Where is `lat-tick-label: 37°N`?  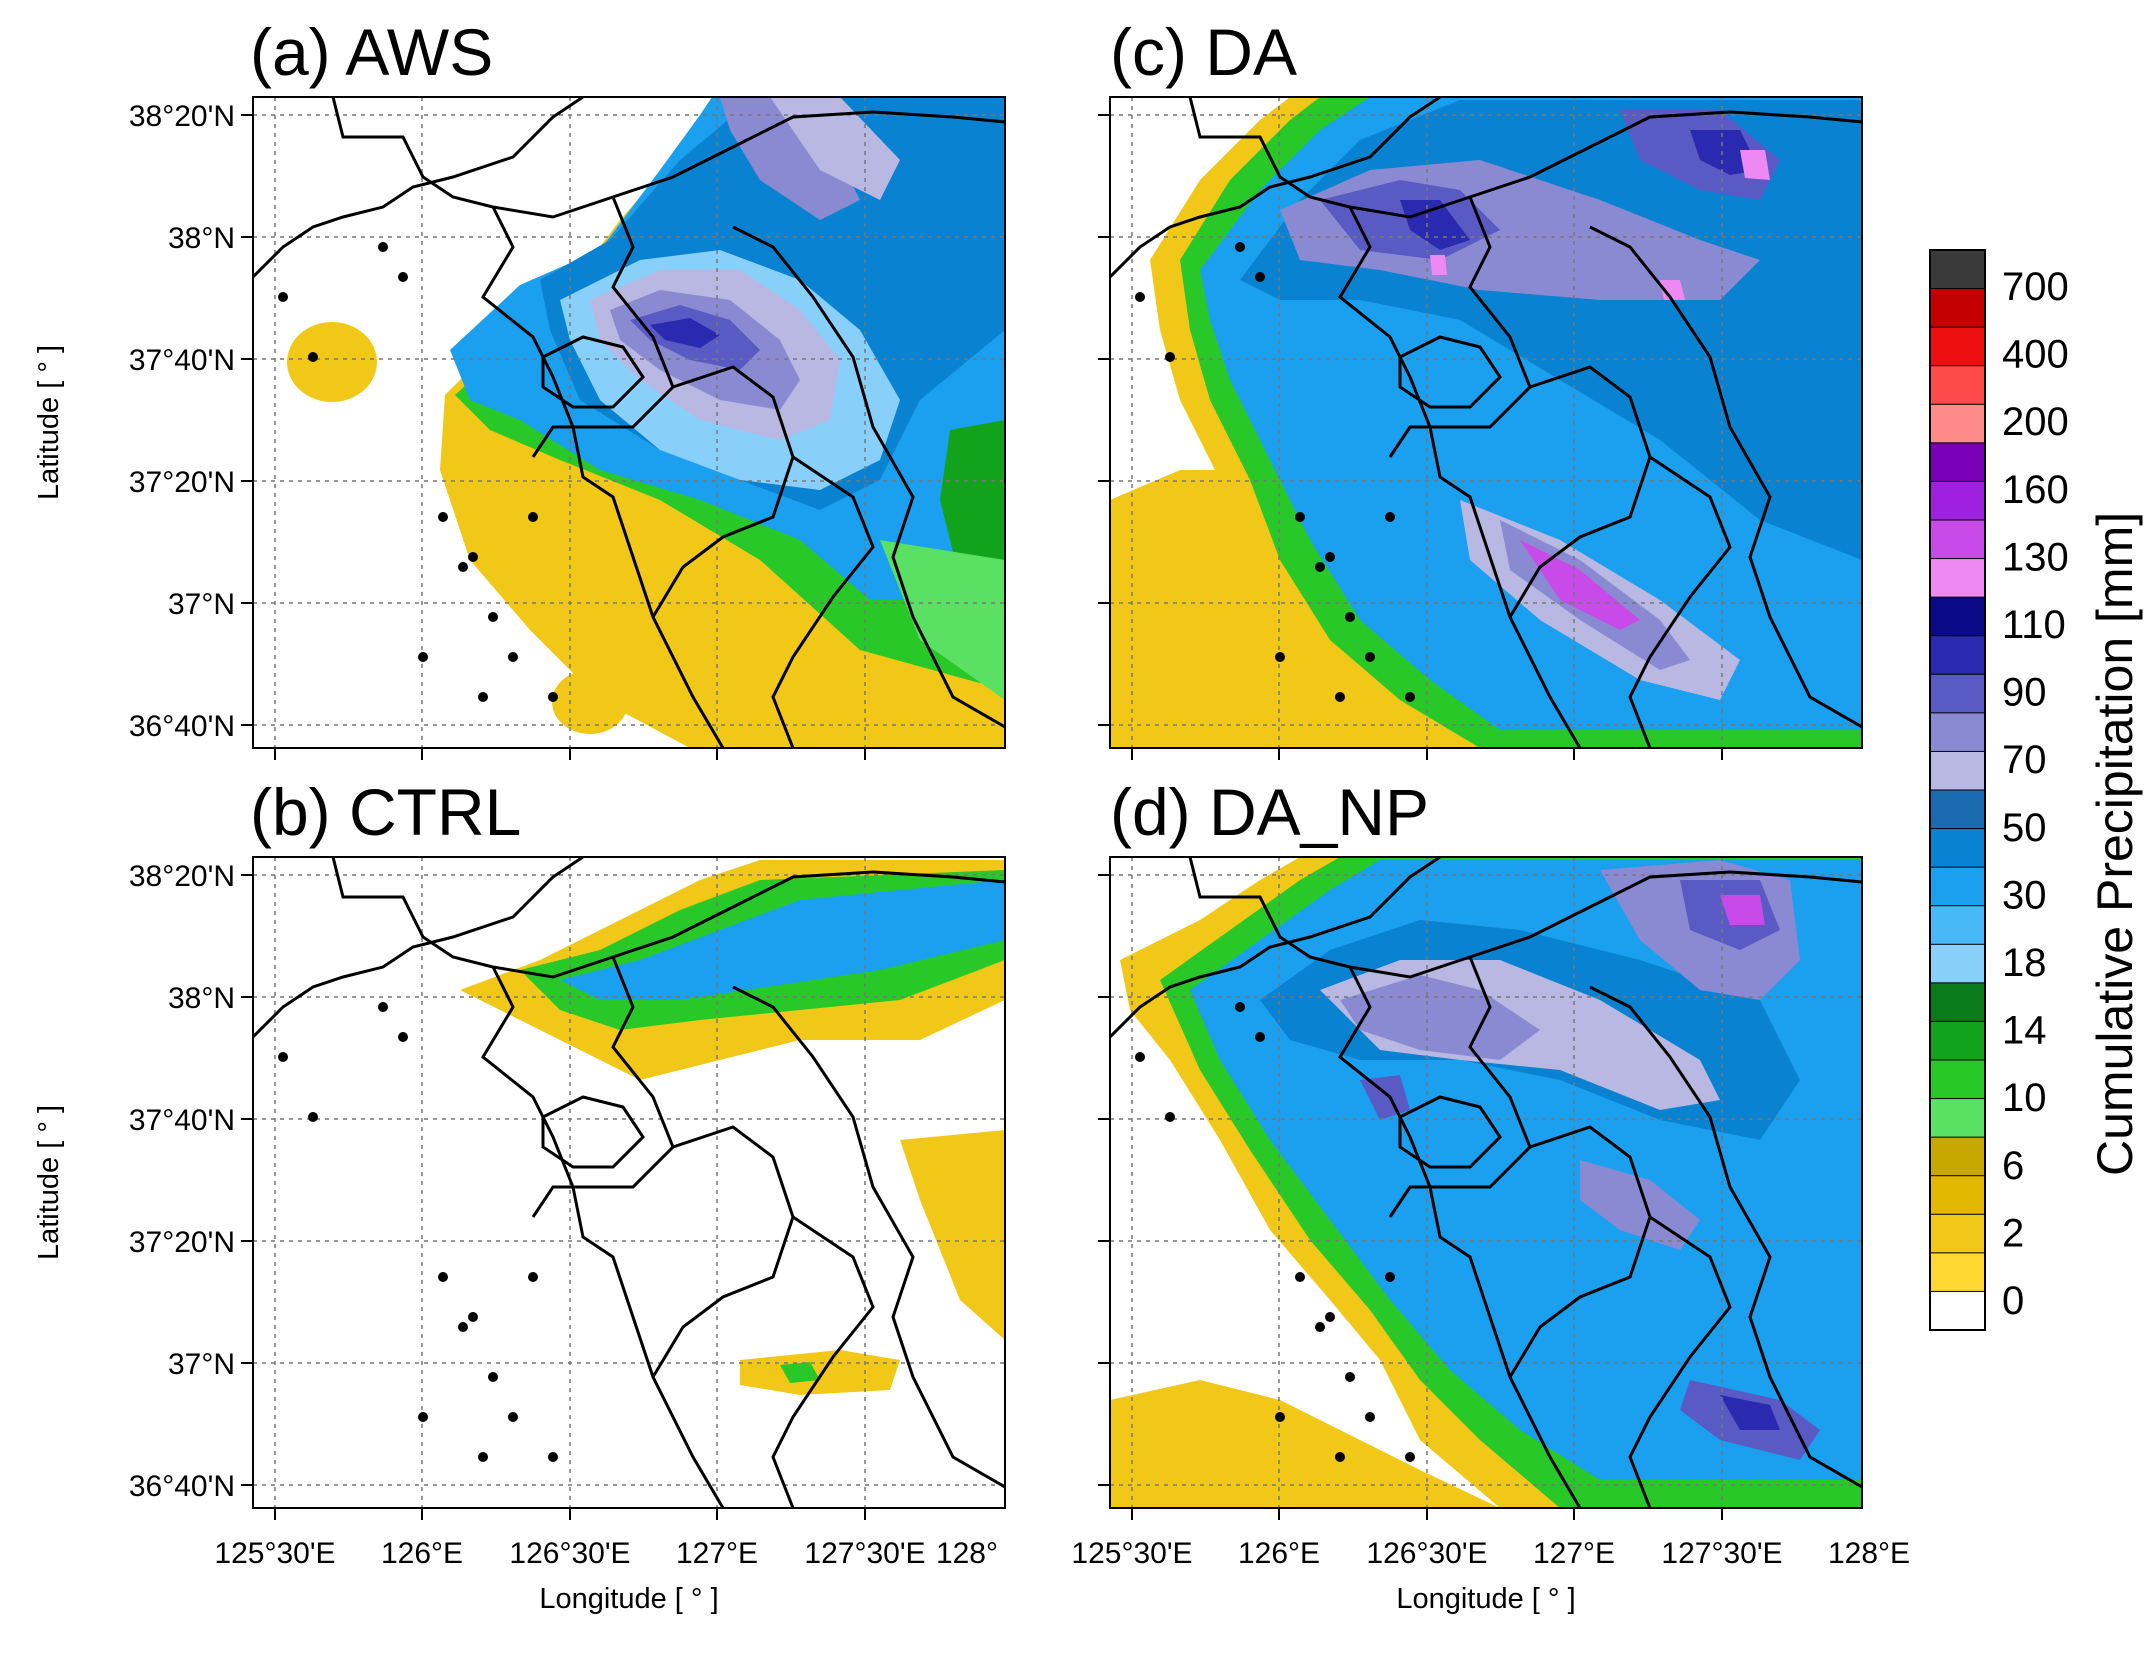 lat-tick-label: 37°N is located at coordinates (201, 604).